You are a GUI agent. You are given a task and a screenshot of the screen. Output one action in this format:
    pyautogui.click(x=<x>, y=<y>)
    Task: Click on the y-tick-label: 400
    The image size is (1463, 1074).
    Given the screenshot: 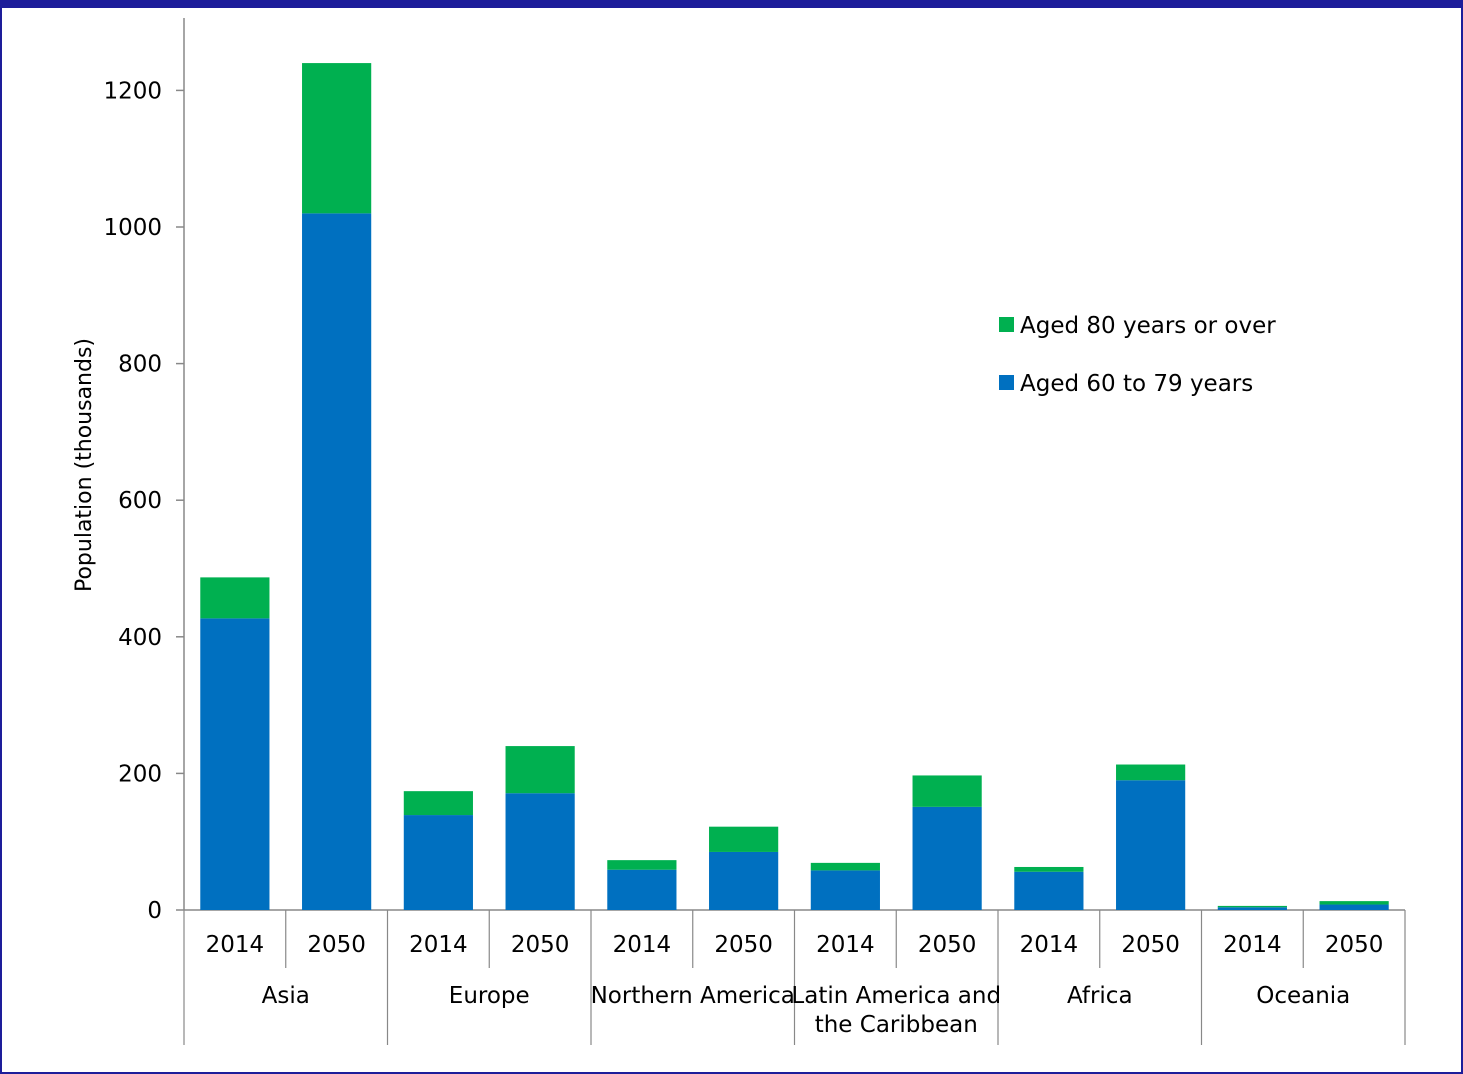 What is the action you would take?
    pyautogui.click(x=140, y=638)
    